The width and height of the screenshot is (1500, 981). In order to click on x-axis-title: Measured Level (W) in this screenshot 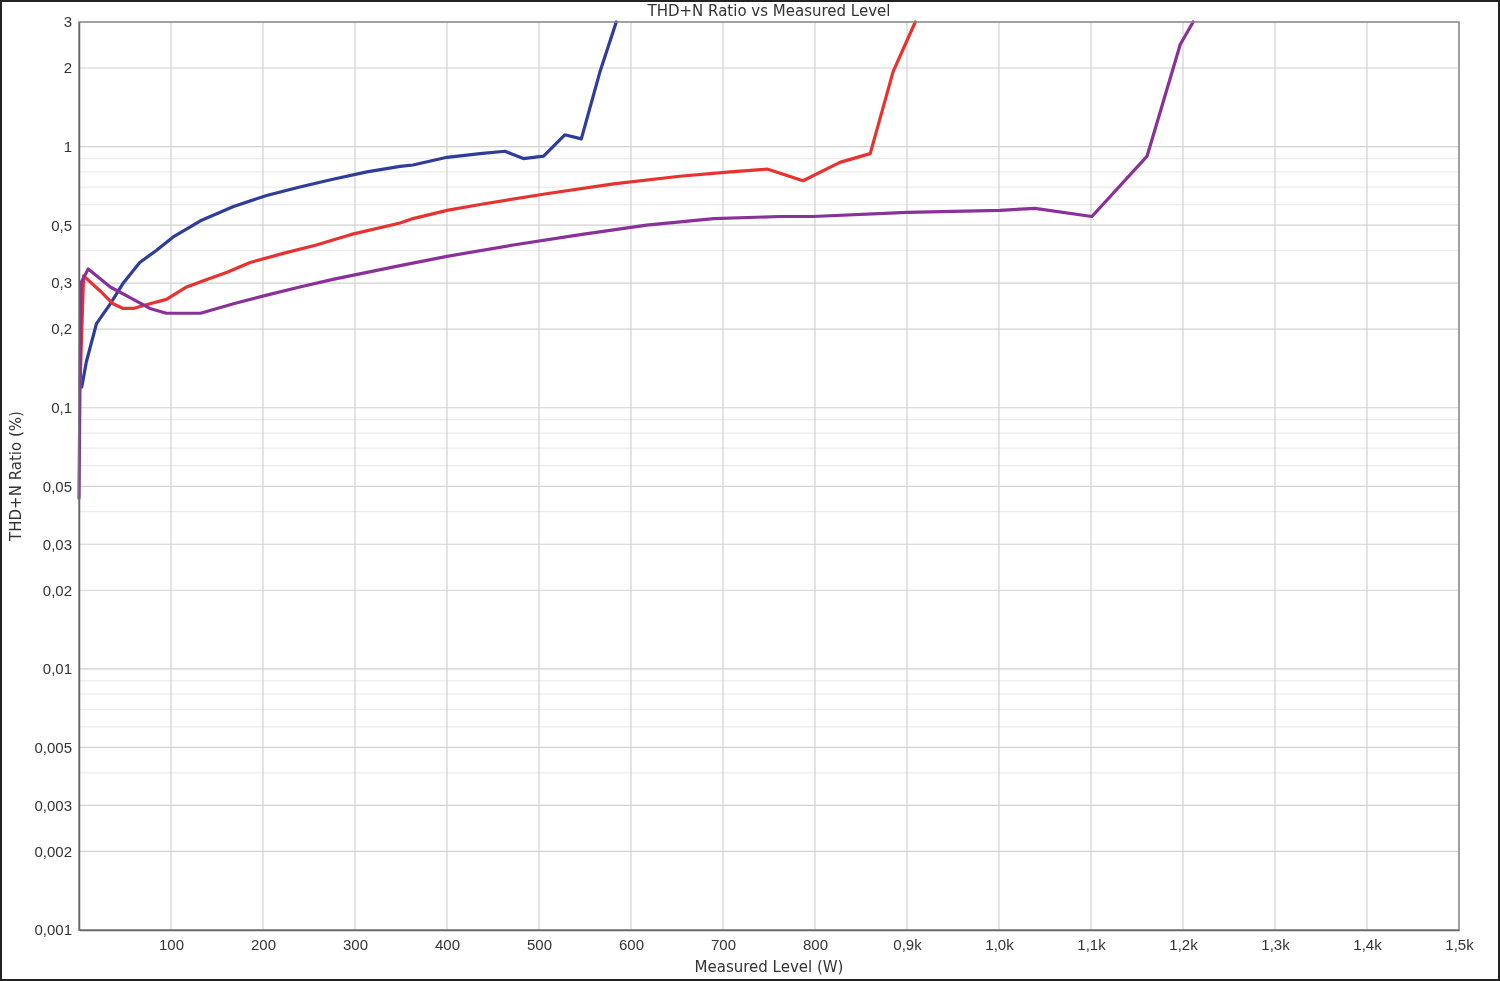, I will do `click(769, 967)`.